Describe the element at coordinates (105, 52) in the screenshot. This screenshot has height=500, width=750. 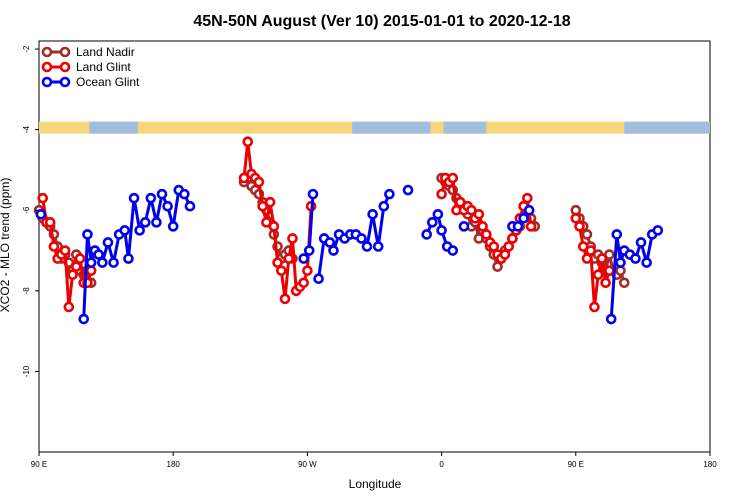
I see `legend-label: Land Nadir` at that location.